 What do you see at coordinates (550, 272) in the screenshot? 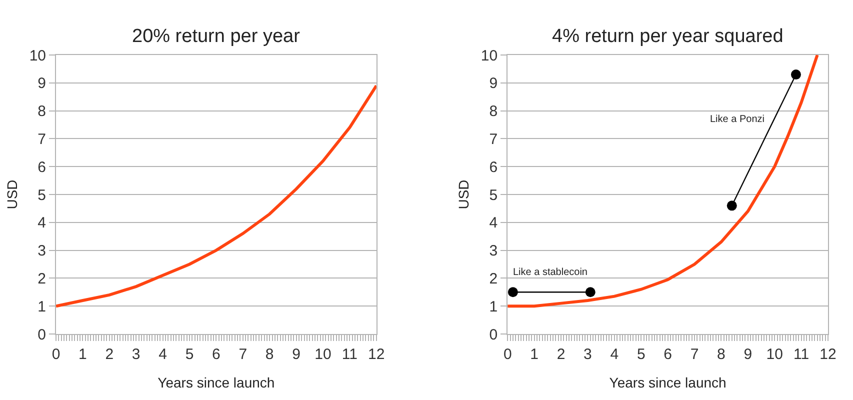
I see `annotation: Like a stablecoin` at bounding box center [550, 272].